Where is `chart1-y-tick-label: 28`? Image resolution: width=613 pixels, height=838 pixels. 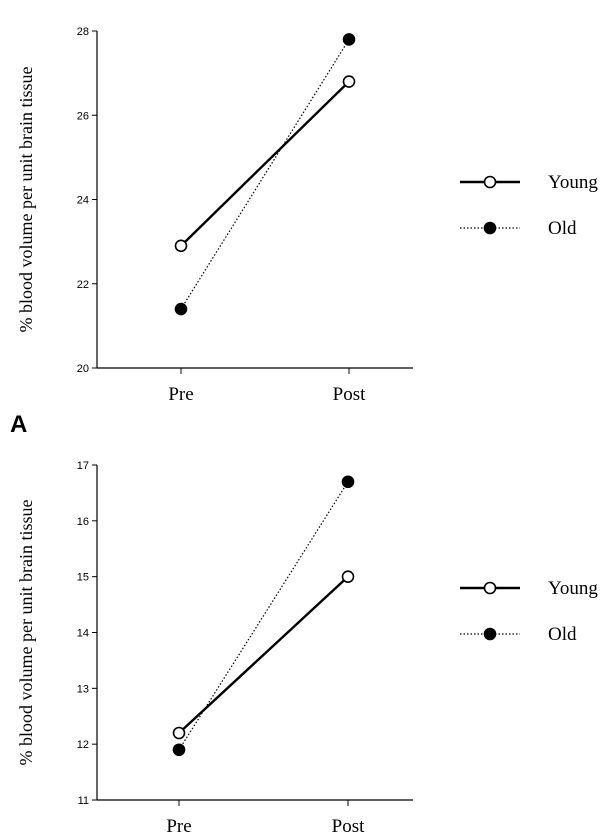
chart1-y-tick-label: 28 is located at coordinates (83, 32).